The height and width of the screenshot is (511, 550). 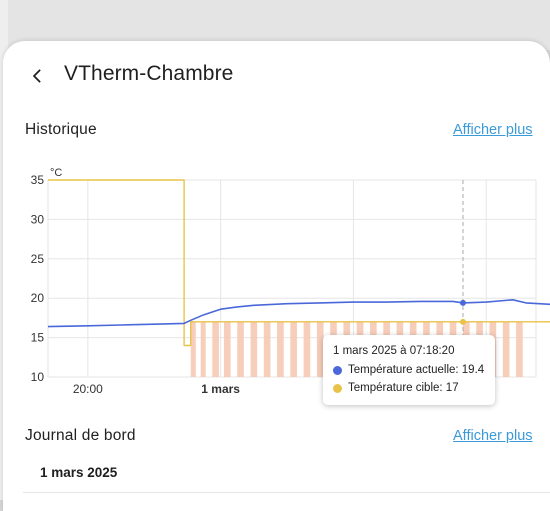 I want to click on history-show-more-link: Afficher plus, so click(x=493, y=130).